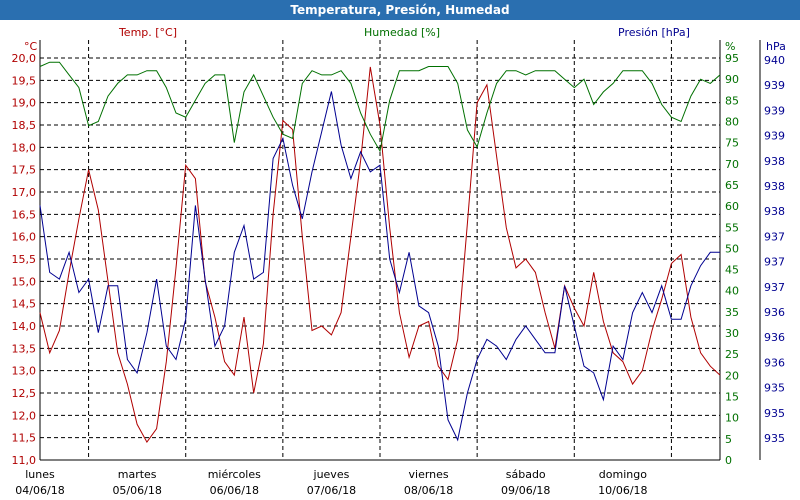 Image resolution: width=800 pixels, height=500 pixels. Describe the element at coordinates (732, 143) in the screenshot. I see `humidity-tick-label: 75` at that location.